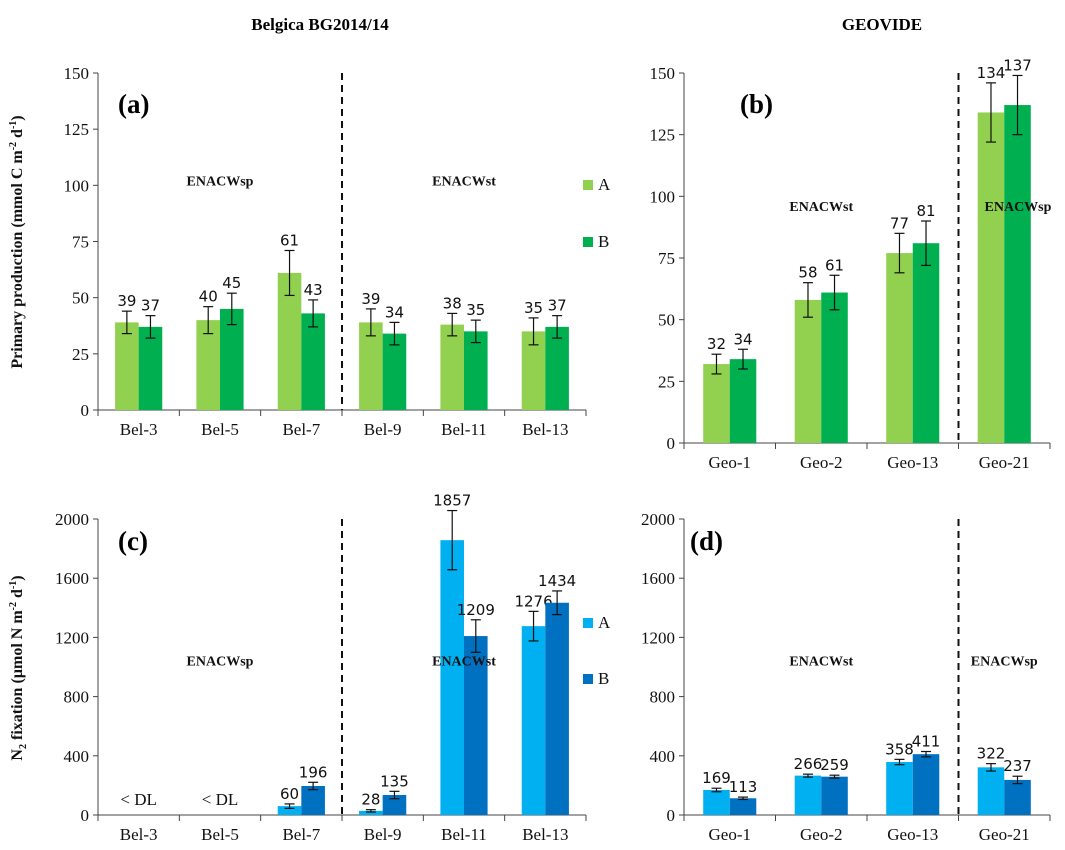 Image resolution: width=1065 pixels, height=850 pixels. Describe the element at coordinates (991, 754) in the screenshot. I see `data-label: 322` at that location.